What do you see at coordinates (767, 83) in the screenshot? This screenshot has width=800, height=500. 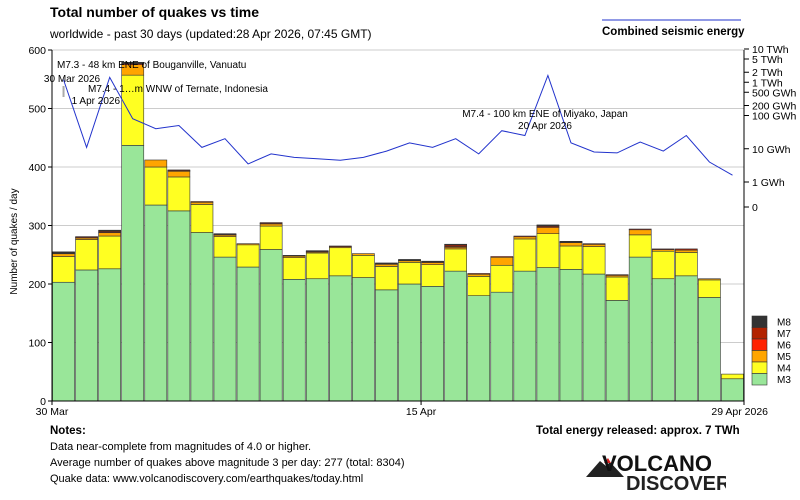 I see `energy-tick-label: 1 TWh` at bounding box center [767, 83].